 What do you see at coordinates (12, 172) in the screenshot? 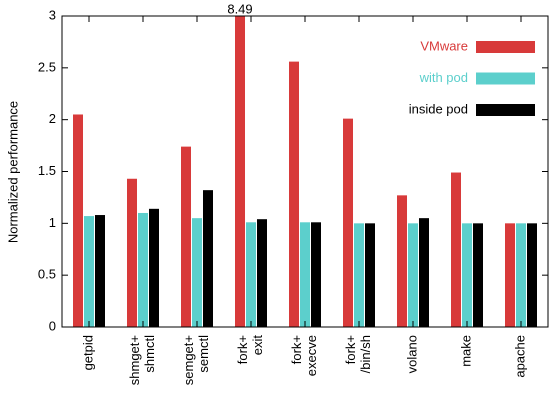
I see `y-axis-label: Normalized performance` at bounding box center [12, 172].